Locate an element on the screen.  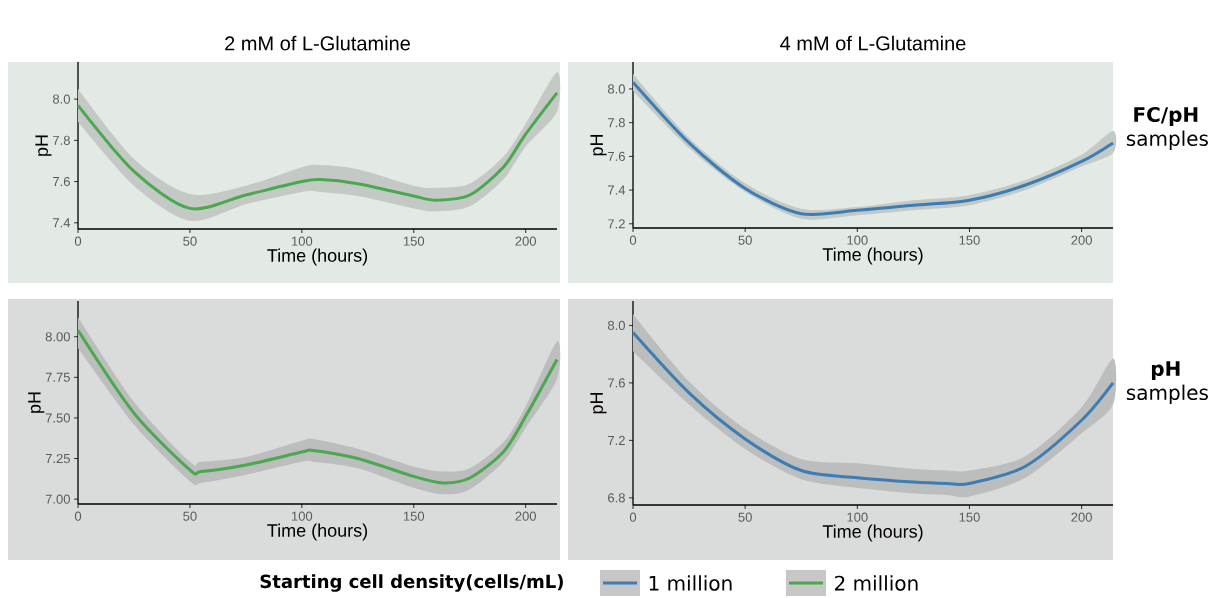
y-tick-label: 7.25 is located at coordinates (57, 458).